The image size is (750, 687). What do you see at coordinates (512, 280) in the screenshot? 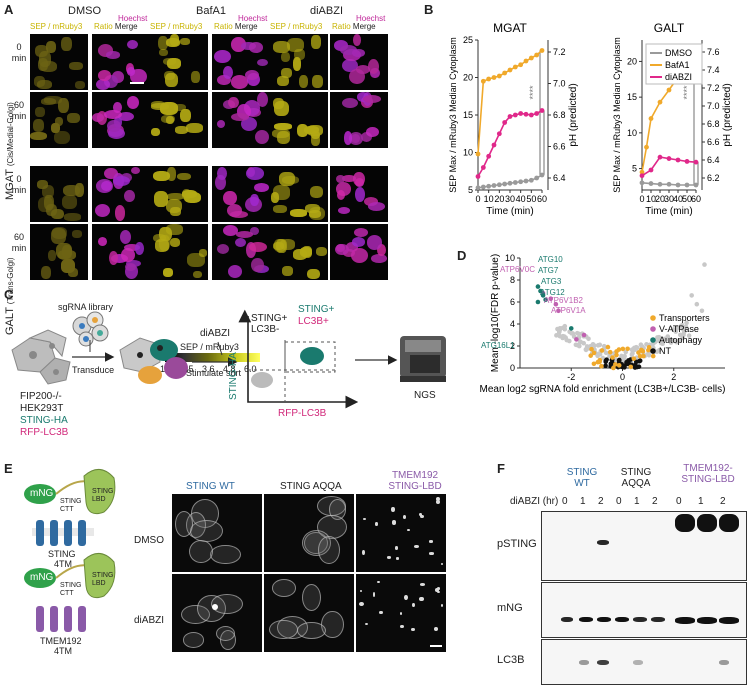
I see `y-tick-label: 8` at bounding box center [512, 280].